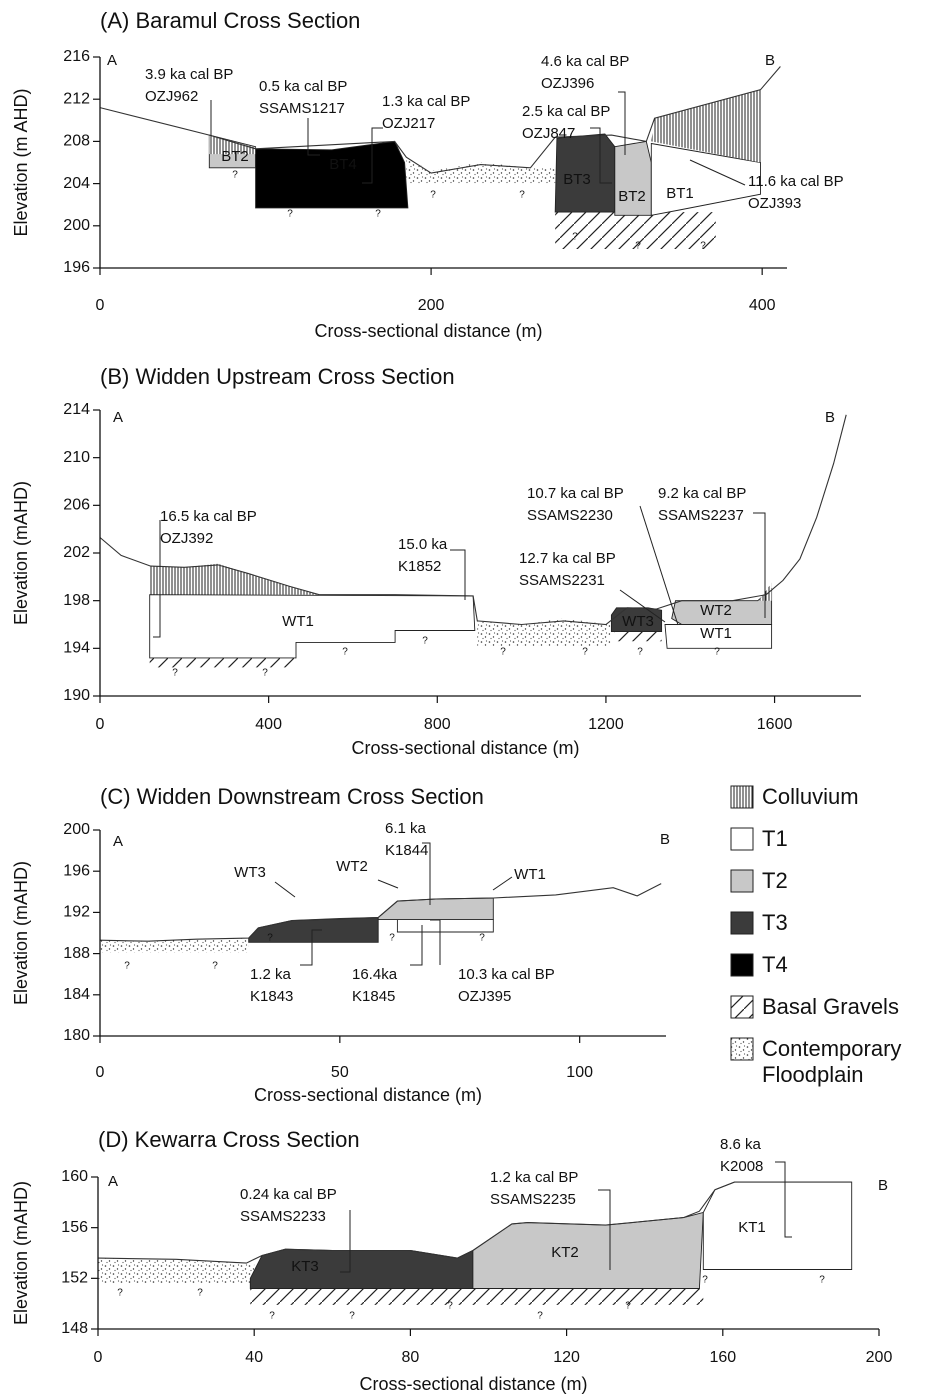 This screenshot has width=931, height=1398. Describe the element at coordinates (775, 724) in the screenshot. I see `x-tick-label: 1600` at that location.